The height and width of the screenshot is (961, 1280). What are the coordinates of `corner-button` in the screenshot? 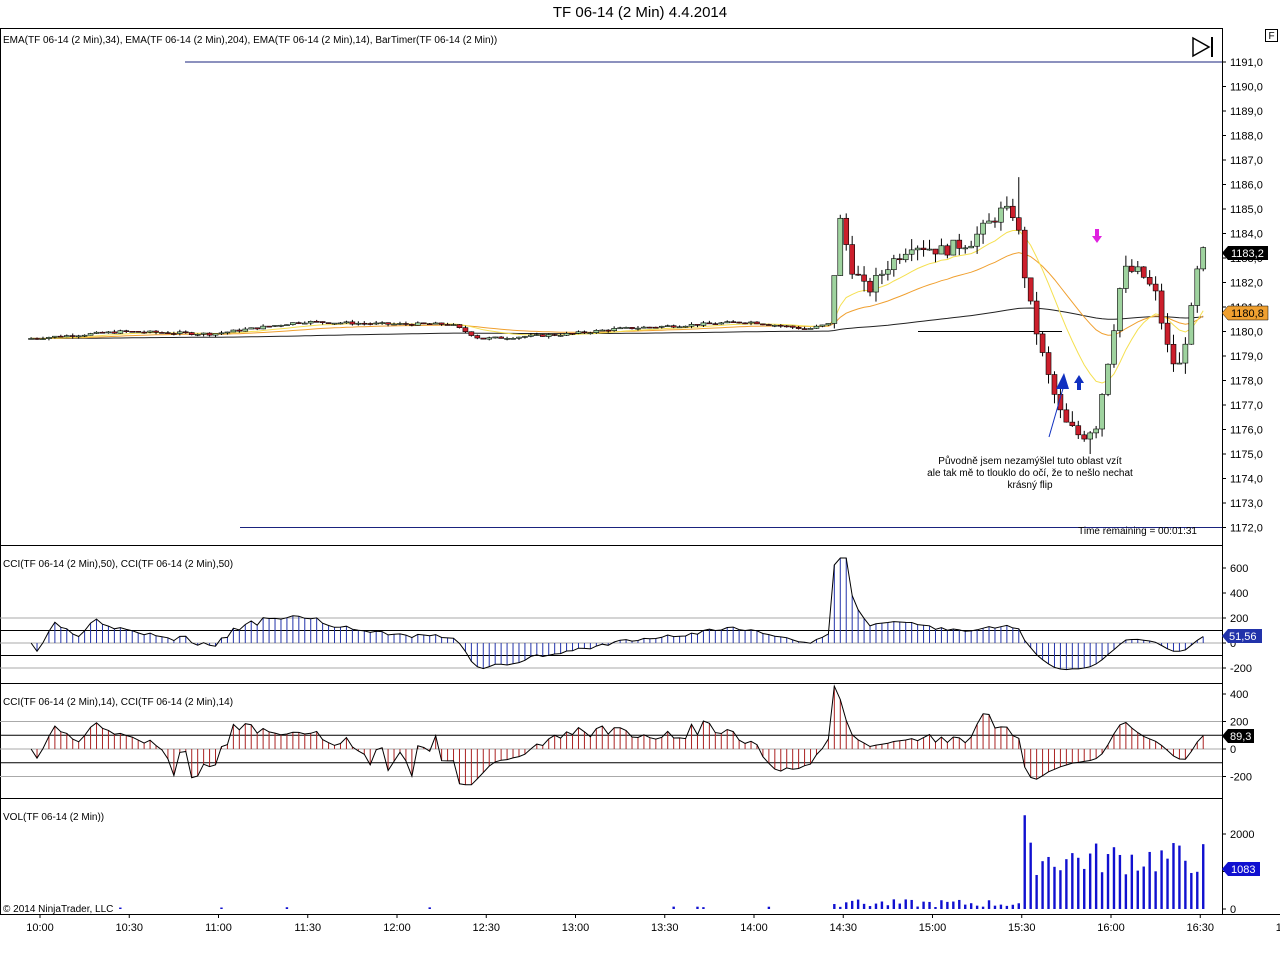 It's located at (1271, 35).